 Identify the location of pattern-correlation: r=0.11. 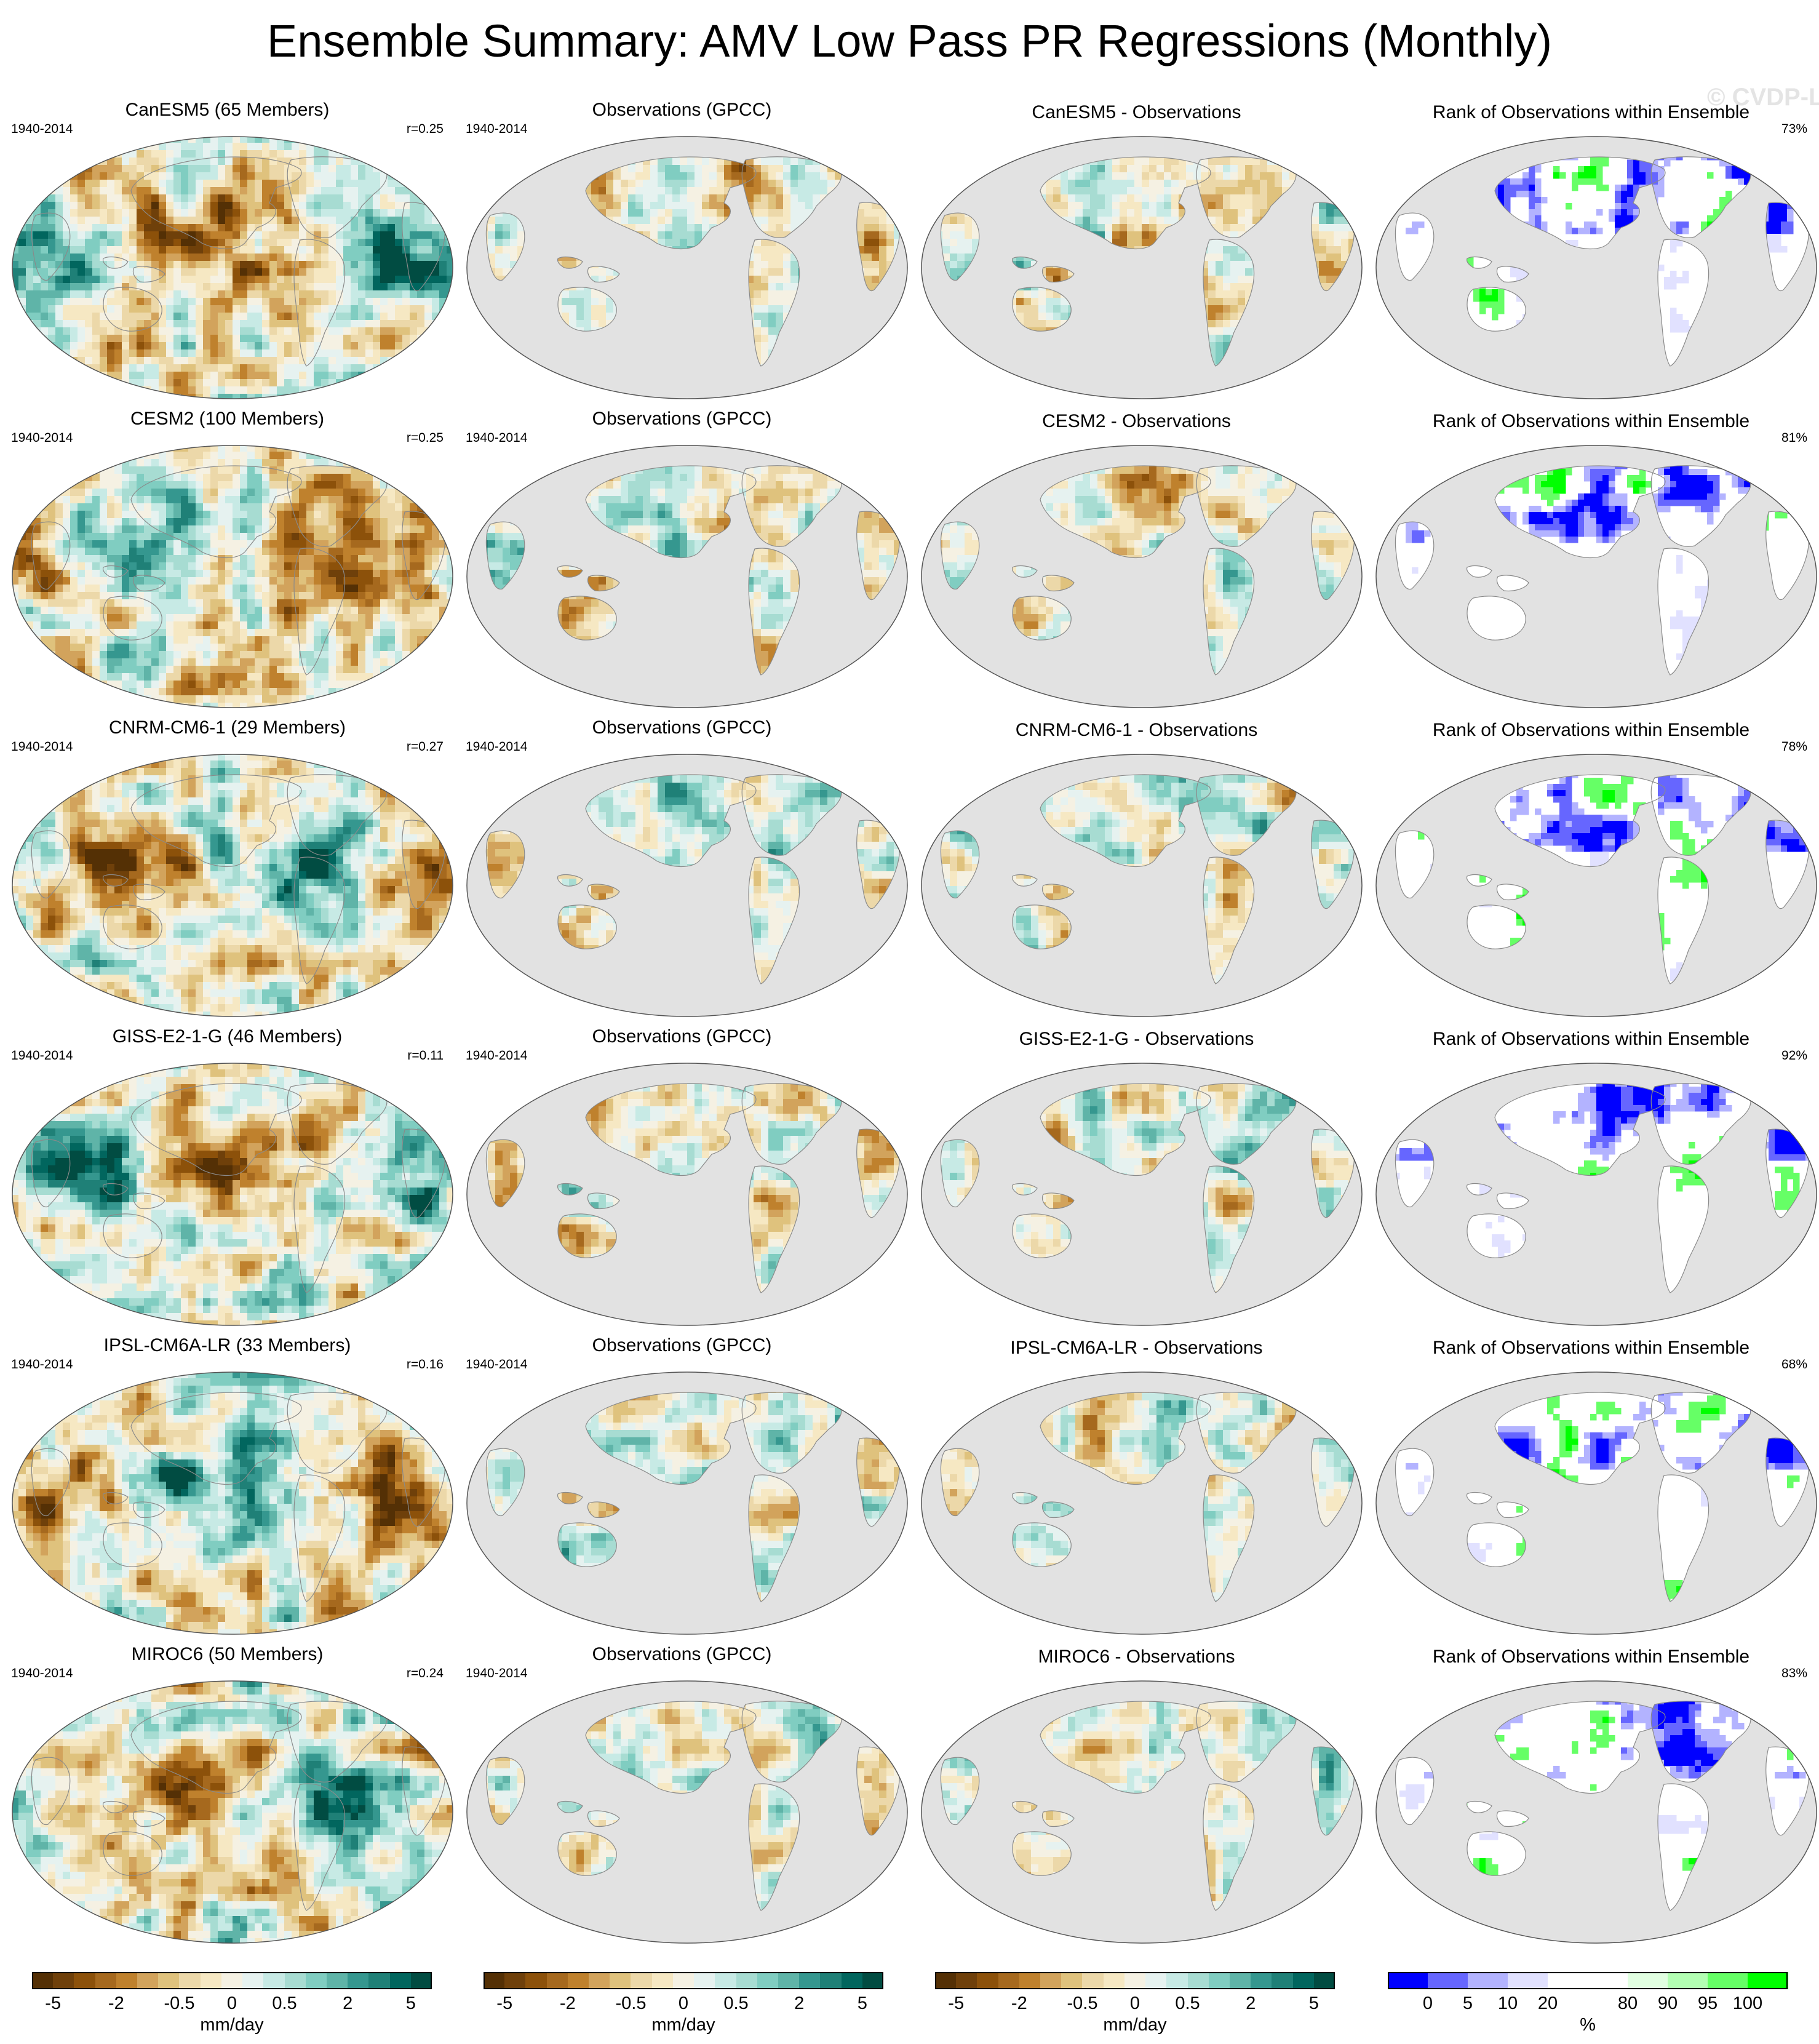
(425, 1055).